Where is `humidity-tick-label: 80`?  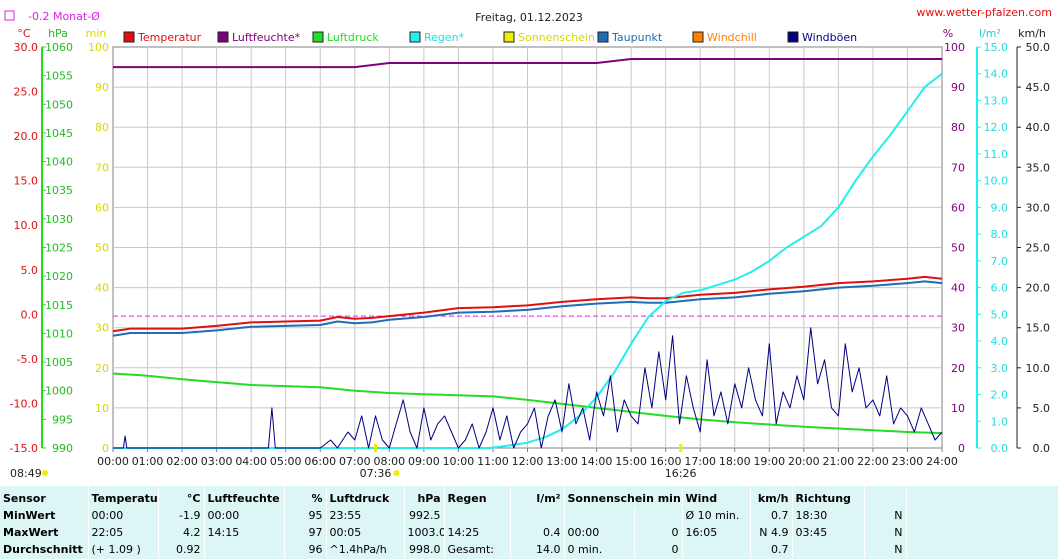 humidity-tick-label: 80 is located at coordinates (958, 127).